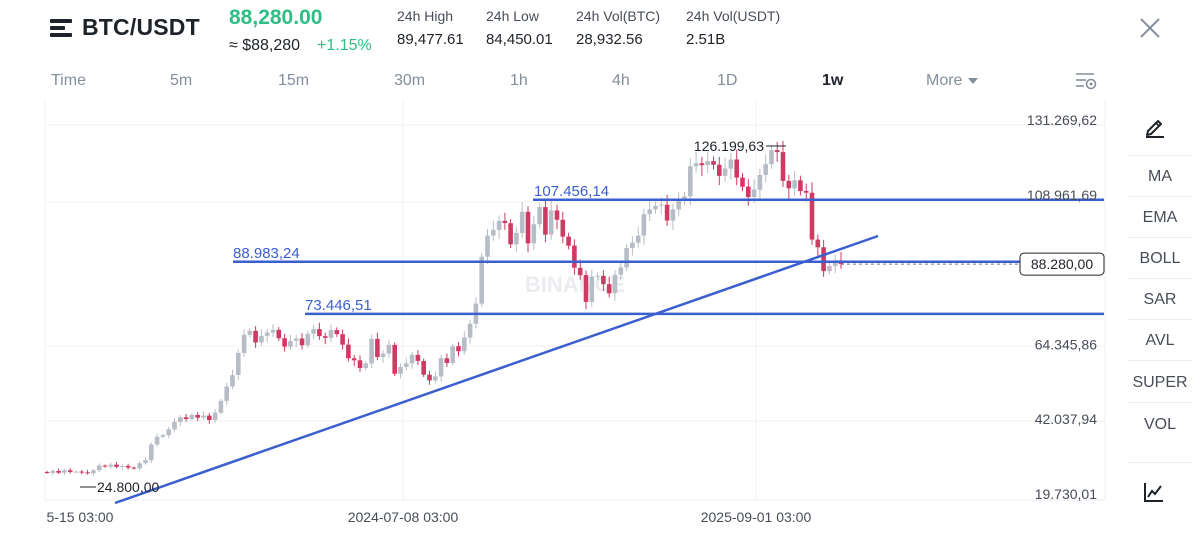 Image resolution: width=1200 pixels, height=540 pixels. What do you see at coordinates (729, 146) in the screenshot?
I see `high-price-annotation: 126.199,63` at bounding box center [729, 146].